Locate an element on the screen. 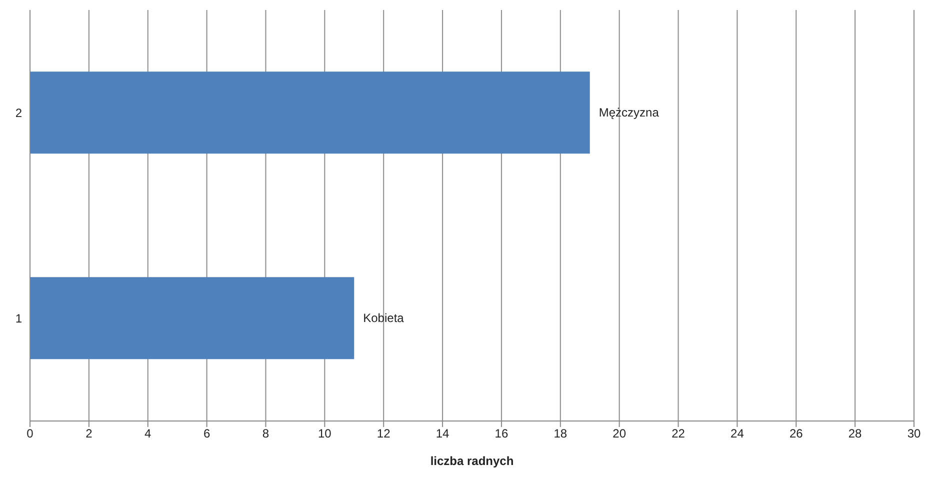 Image resolution: width=936 pixels, height=481 pixels. y-tick-label: 1 is located at coordinates (18, 319).